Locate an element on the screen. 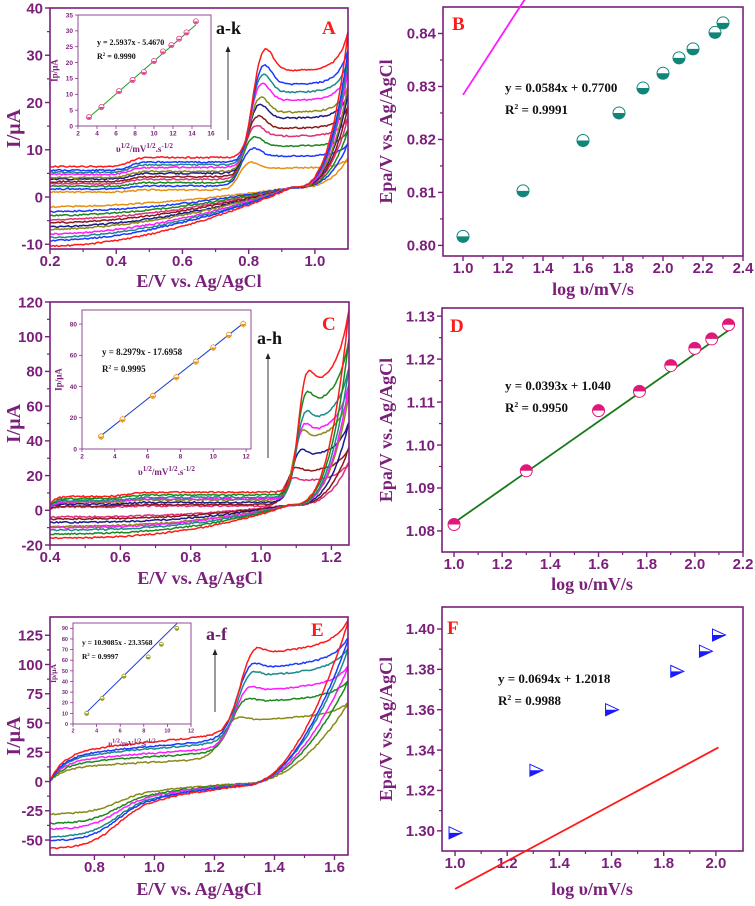 The width and height of the screenshot is (755, 906). x-tick-label: 0.2 is located at coordinates (50, 261).